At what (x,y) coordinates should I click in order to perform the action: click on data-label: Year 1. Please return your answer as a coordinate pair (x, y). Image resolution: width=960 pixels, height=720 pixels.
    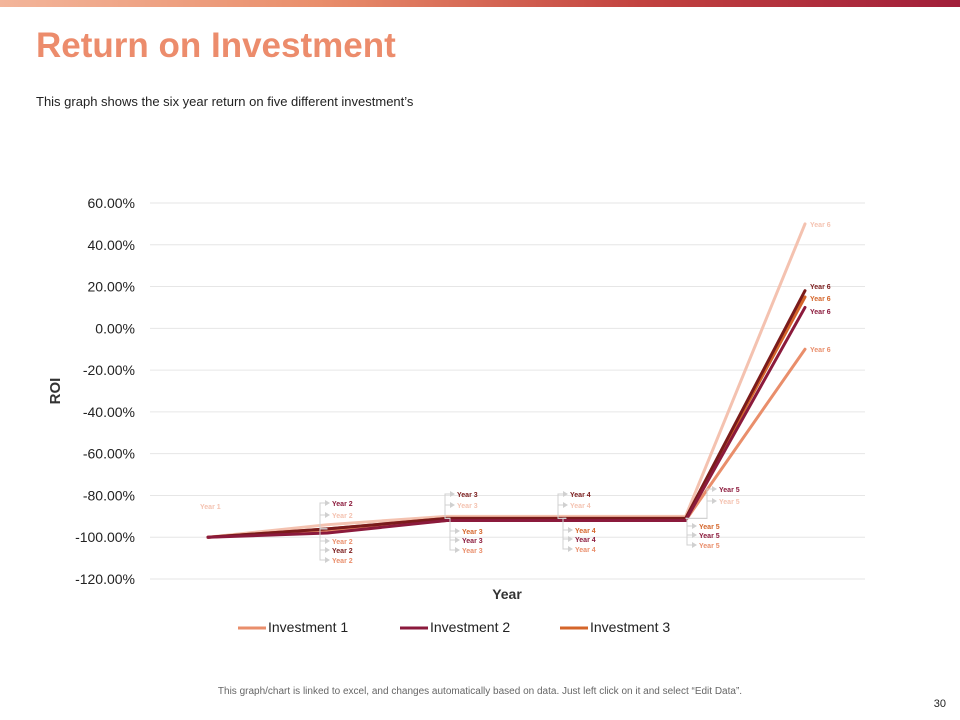
    Looking at the image, I should click on (210, 507).